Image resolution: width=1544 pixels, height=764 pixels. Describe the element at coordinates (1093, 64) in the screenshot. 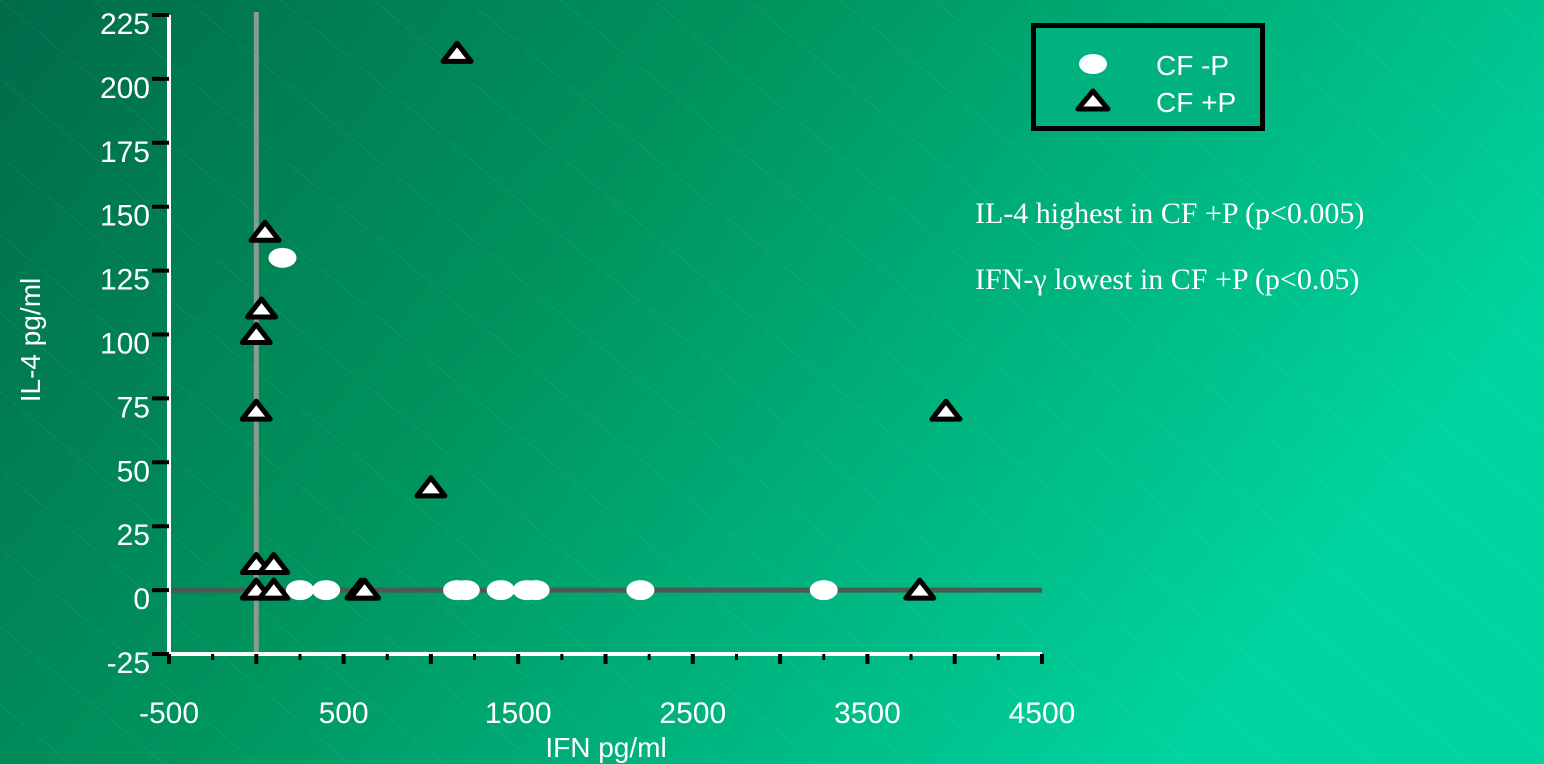

I see `ellipse-marker-icon` at that location.